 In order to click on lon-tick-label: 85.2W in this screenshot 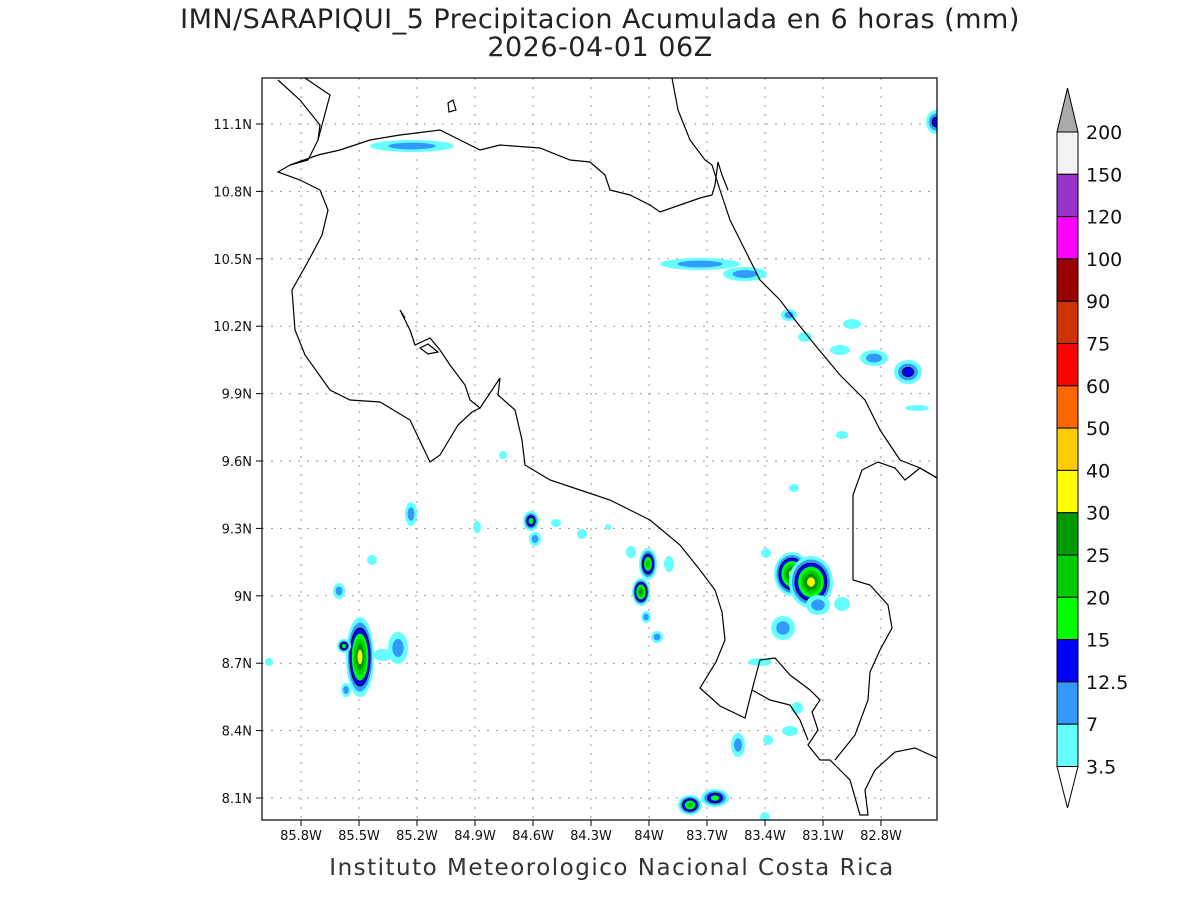, I will do `click(417, 836)`.